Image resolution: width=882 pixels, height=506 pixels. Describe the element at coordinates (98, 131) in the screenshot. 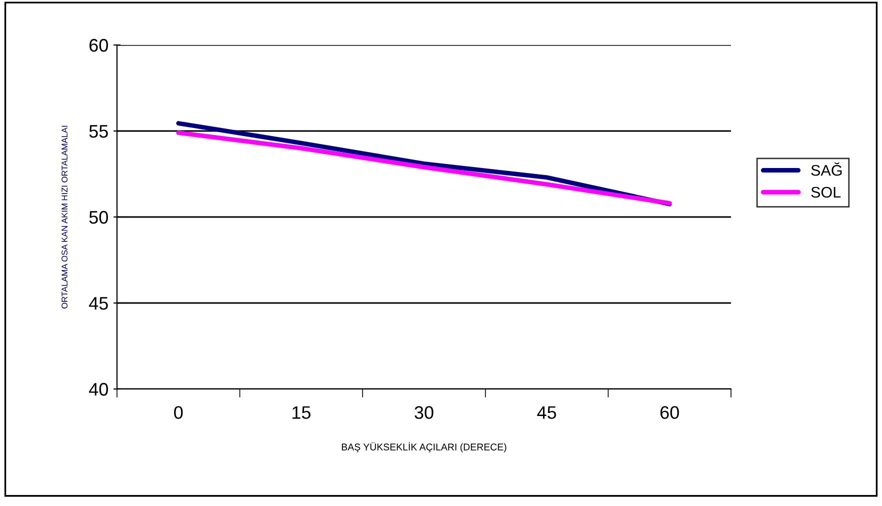

I see `y-tick-label: 55` at that location.